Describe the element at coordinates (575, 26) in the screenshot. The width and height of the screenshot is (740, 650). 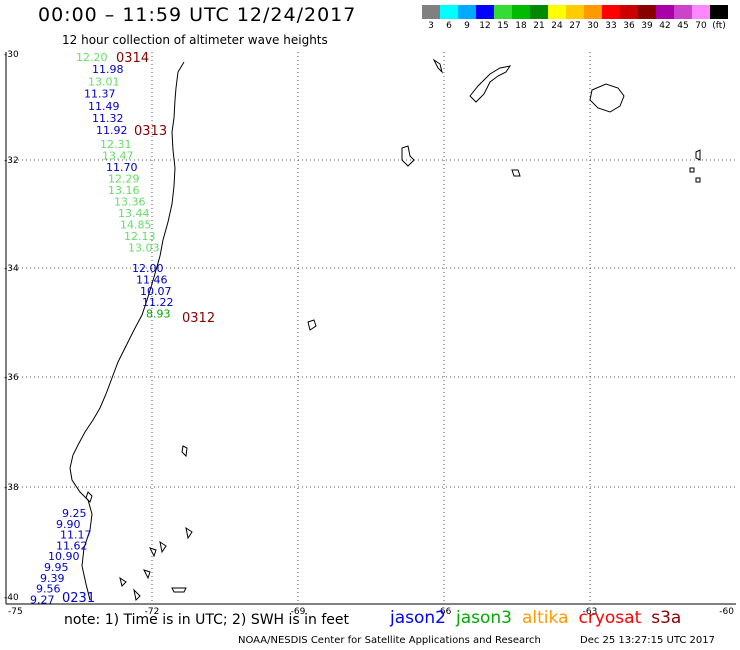
I see `legend-labels: 3 6 9 12 15 18 21 24 27 30 33 36 39 42 45 70 (ft)` at that location.